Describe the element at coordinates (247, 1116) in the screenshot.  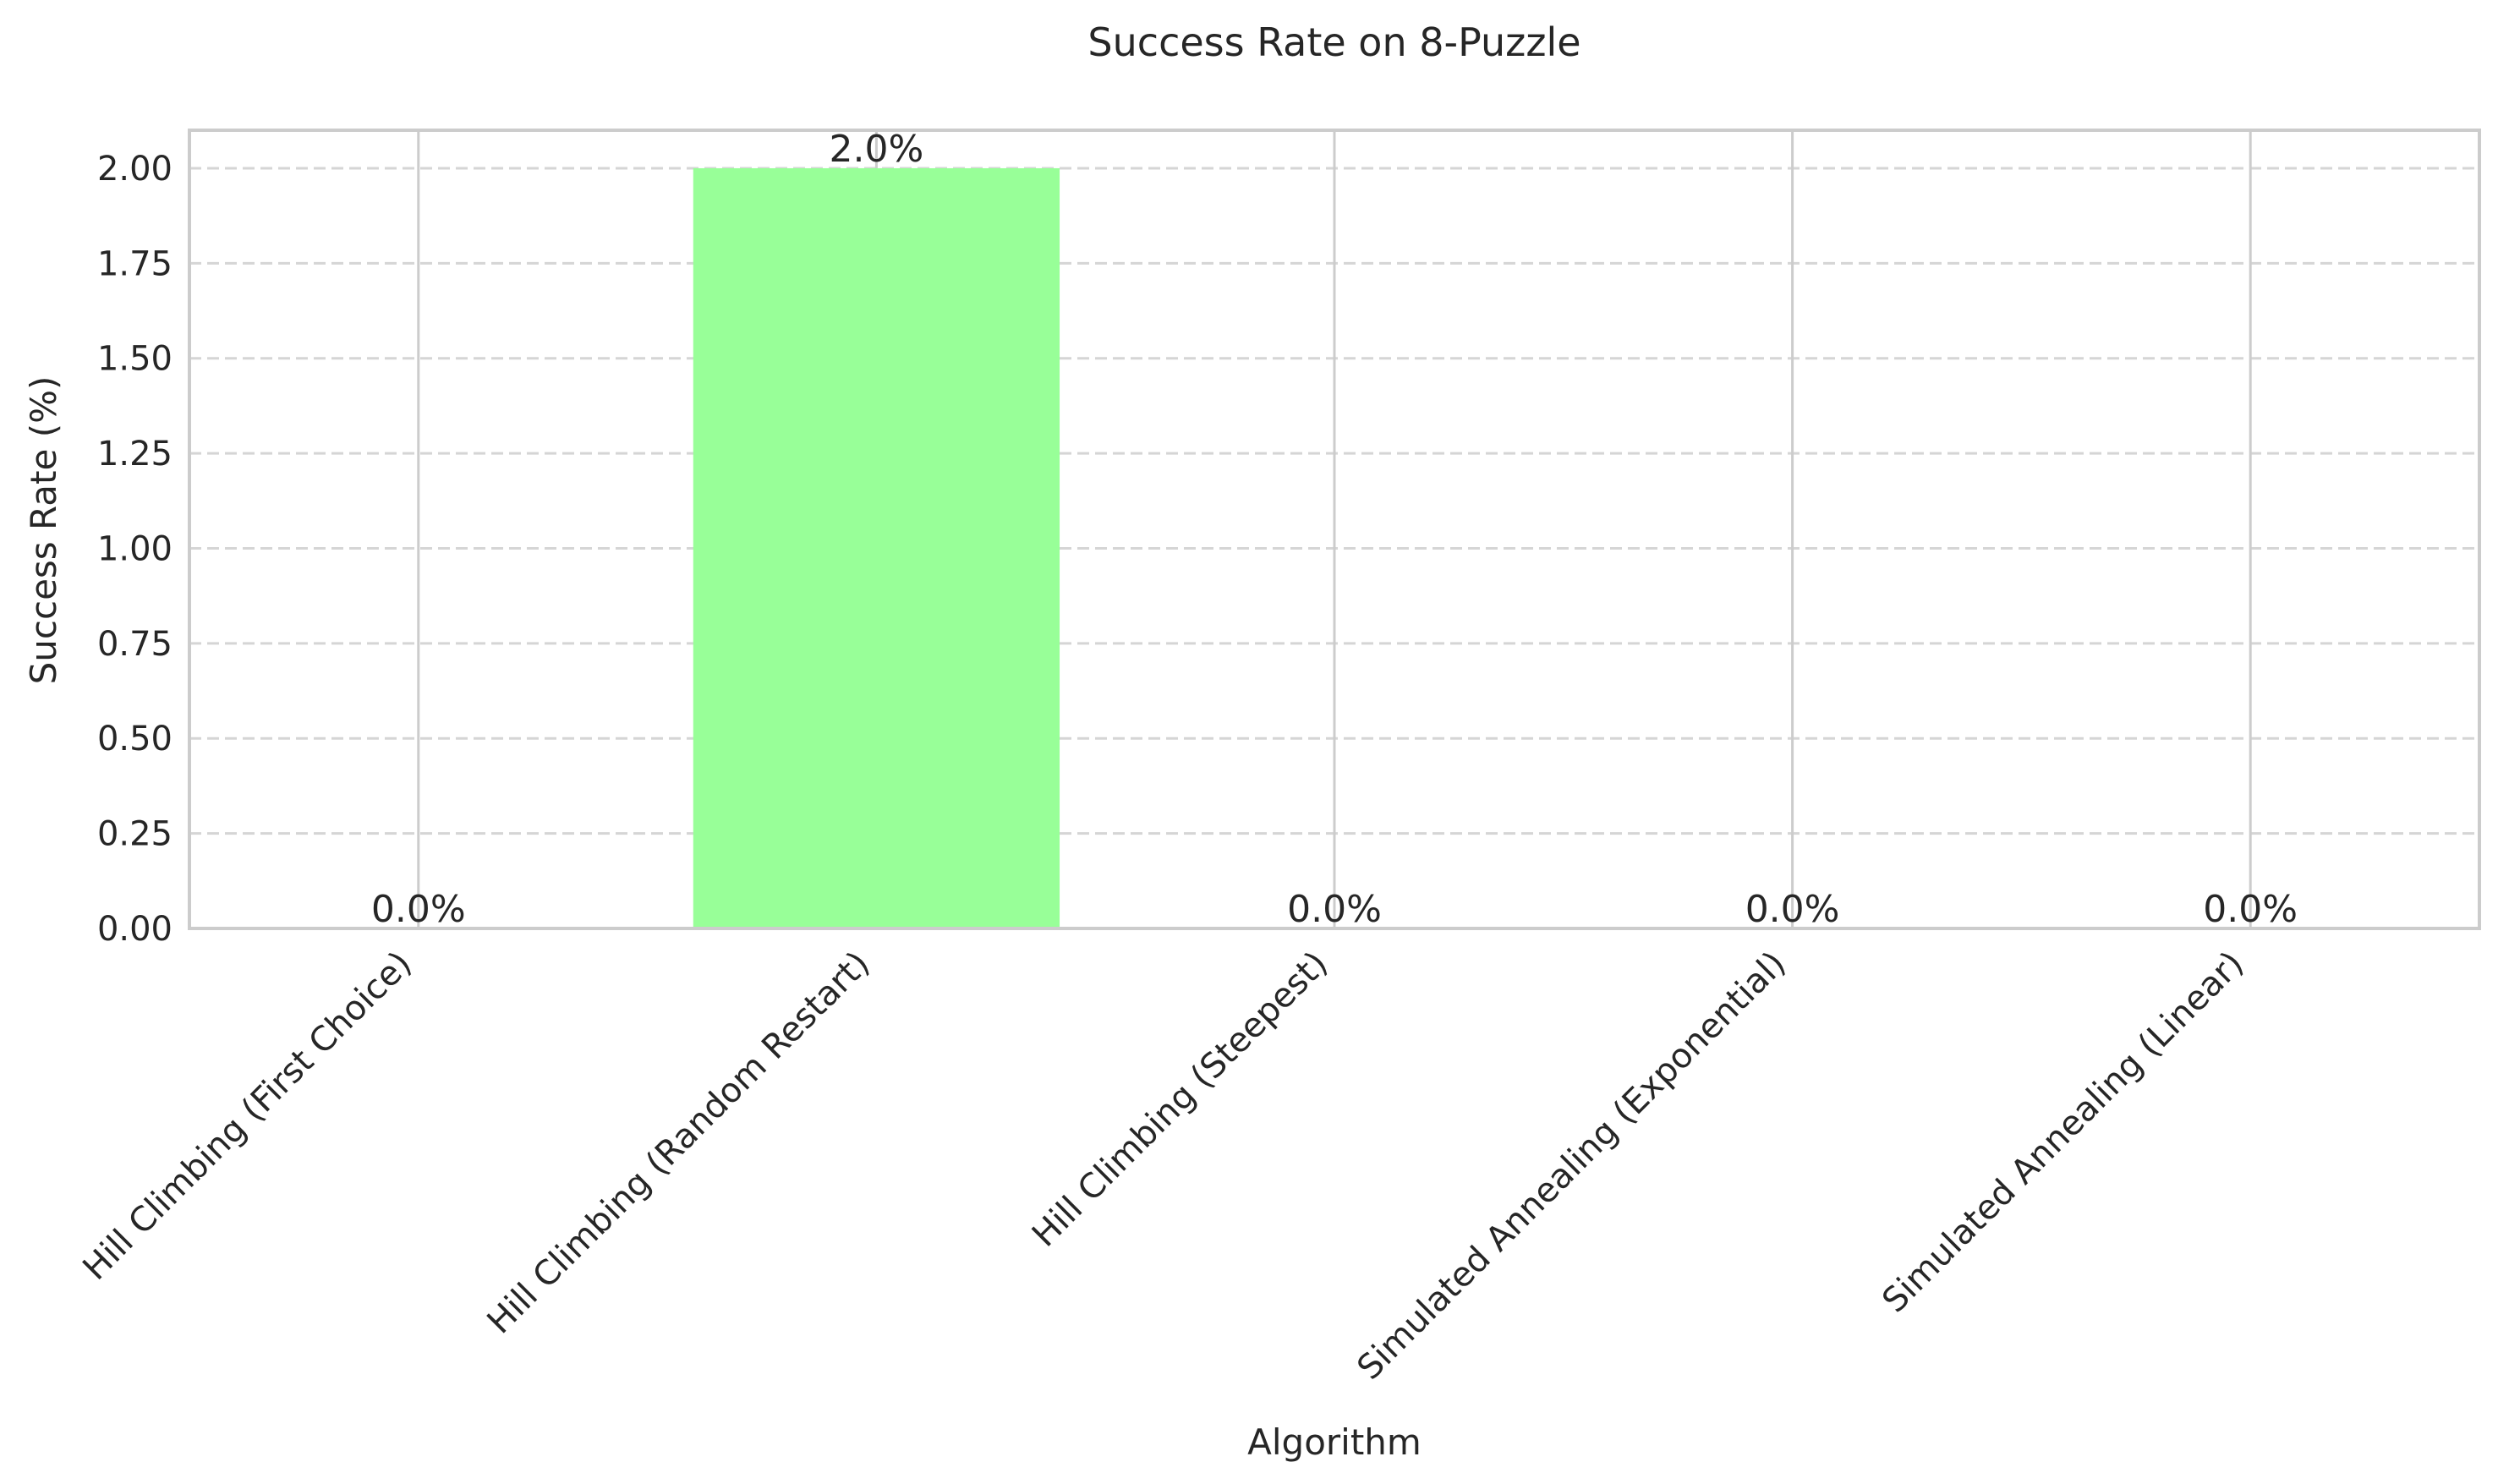
I see `x-tick-label: Hill Climbing (First Choice)` at that location.